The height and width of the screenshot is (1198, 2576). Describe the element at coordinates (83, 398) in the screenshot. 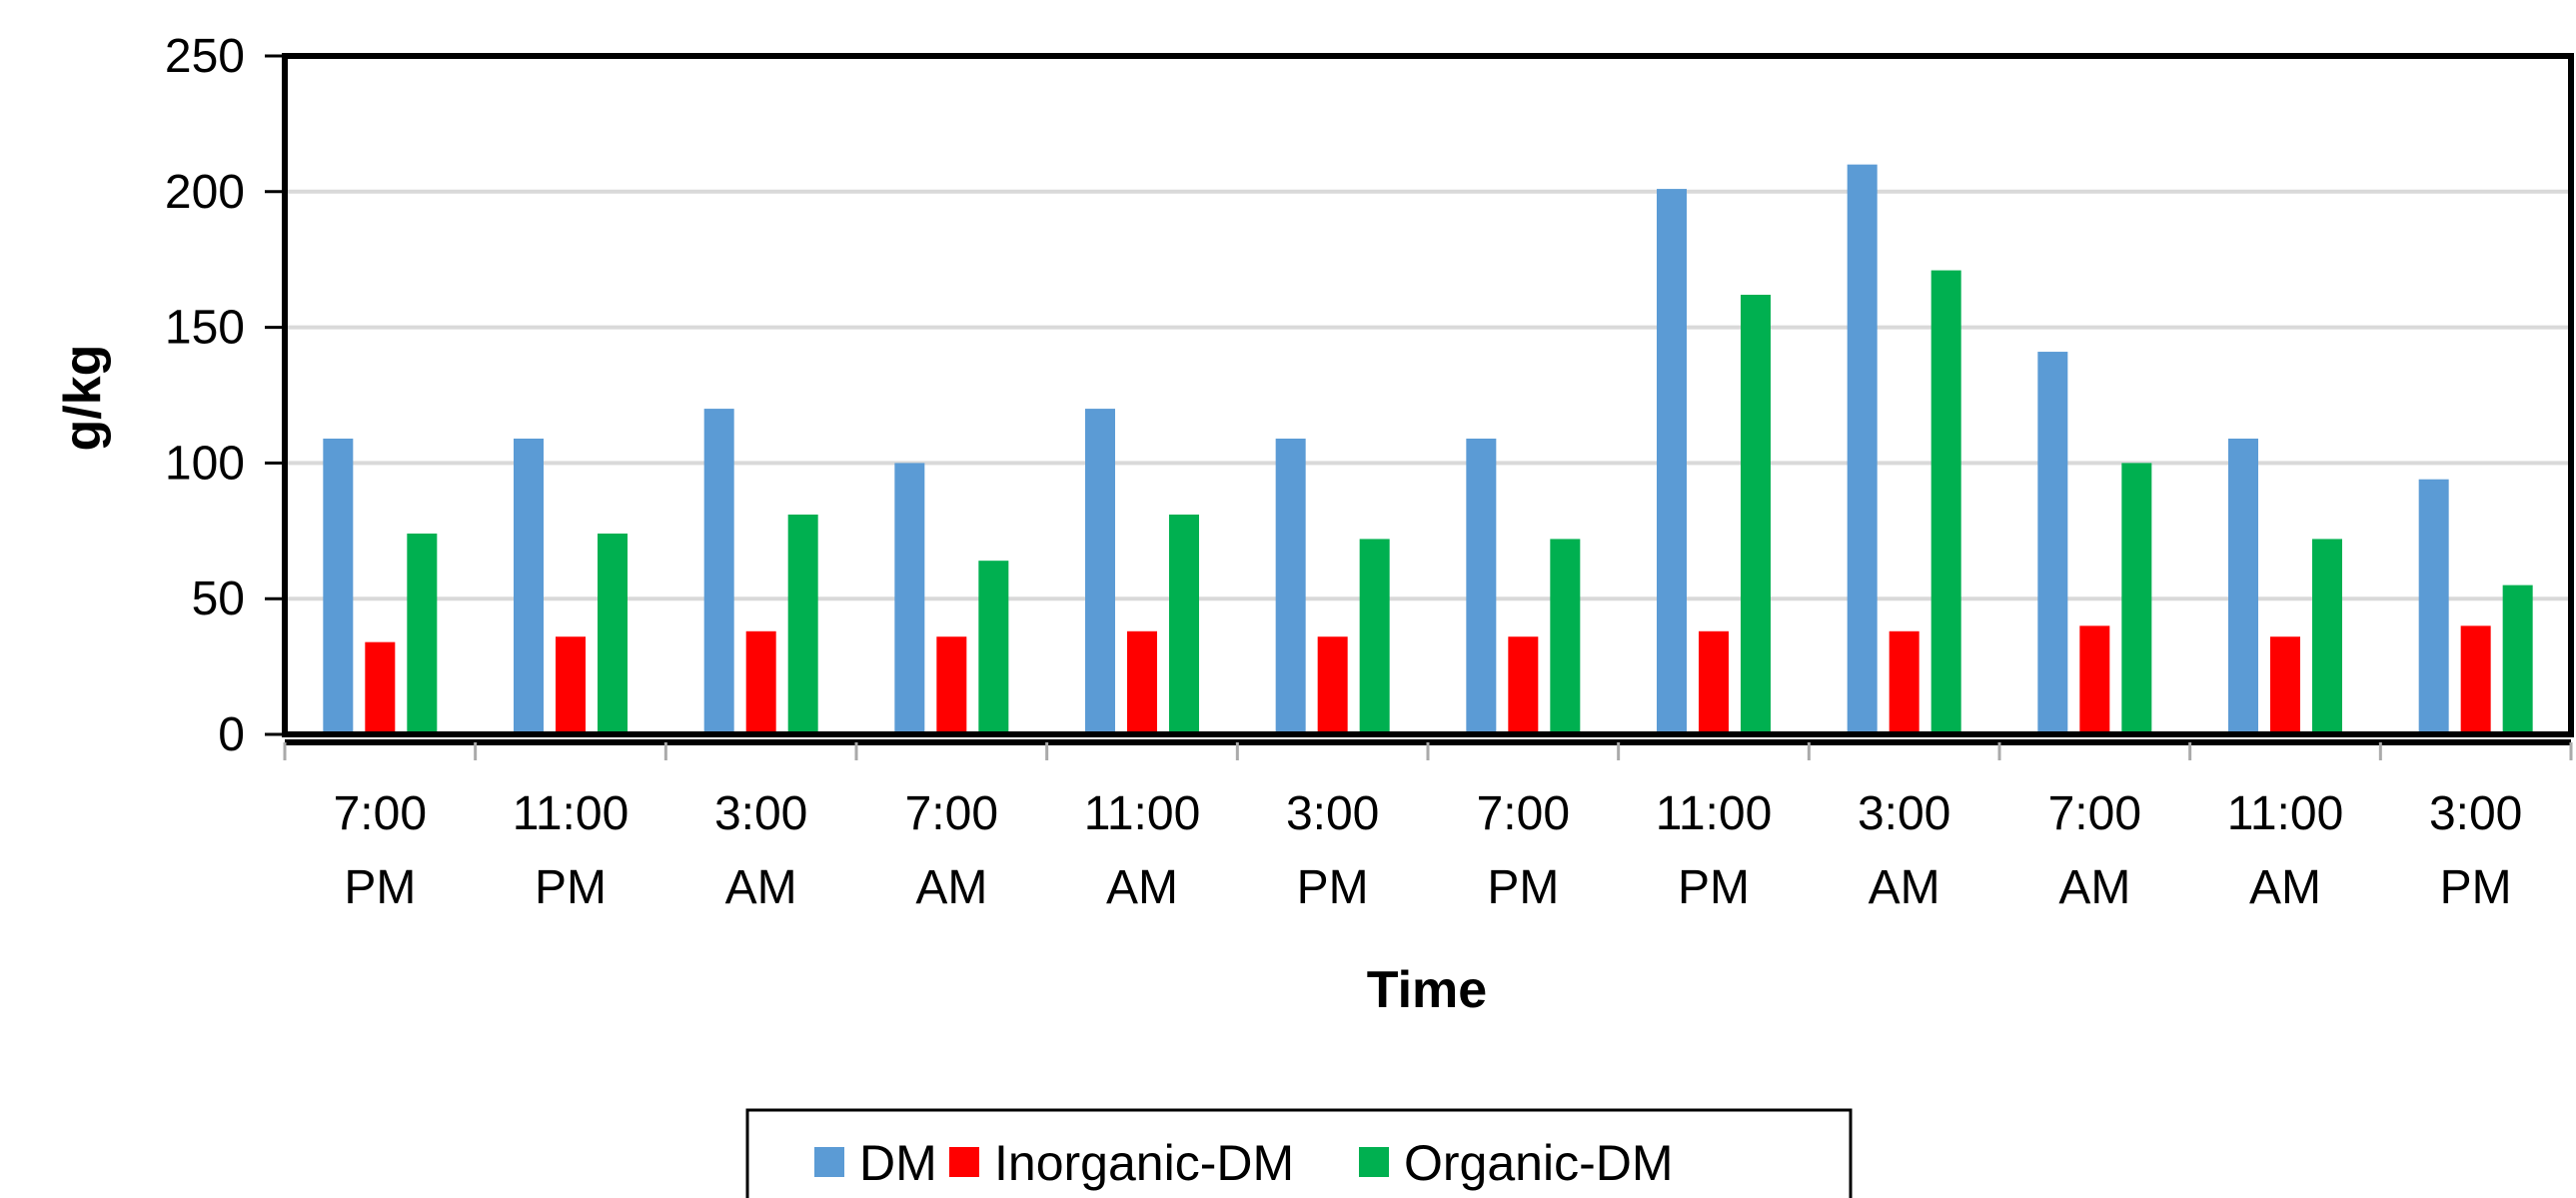

I see `y-axis-title: g/kg` at that location.